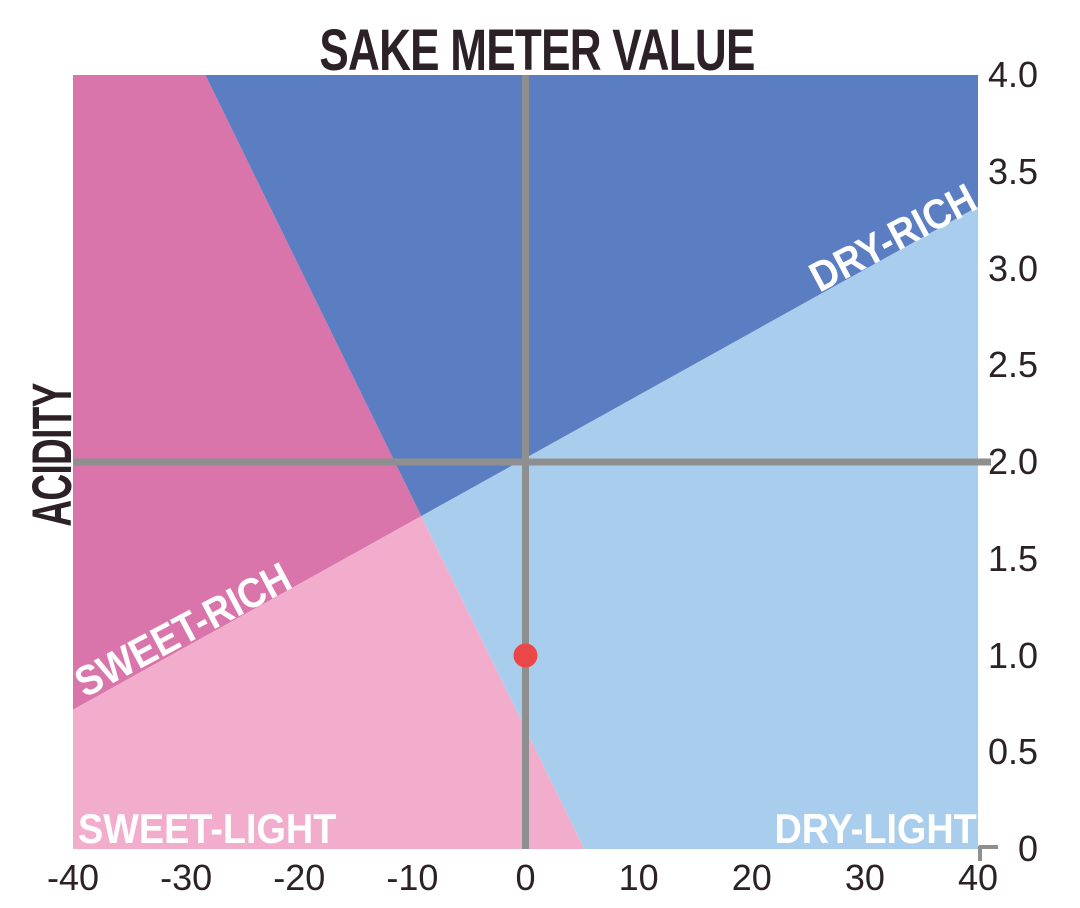 The height and width of the screenshot is (908, 1080). Describe the element at coordinates (537, 50) in the screenshot. I see `x-axis-title: SAKE METER VALUE` at that location.